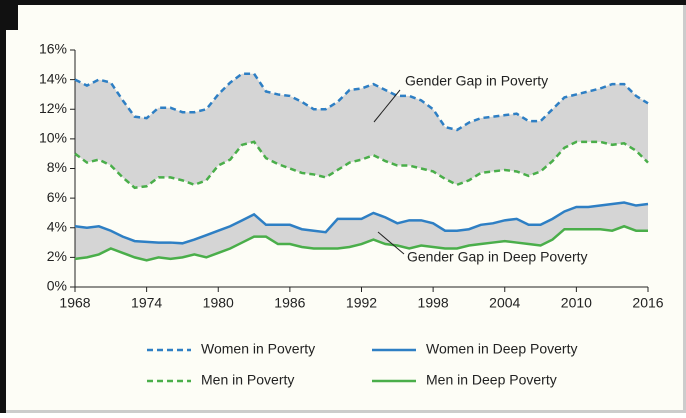 The height and width of the screenshot is (418, 686). Describe the element at coordinates (433, 303) in the screenshot. I see `x-tick-label: 1998` at that location.